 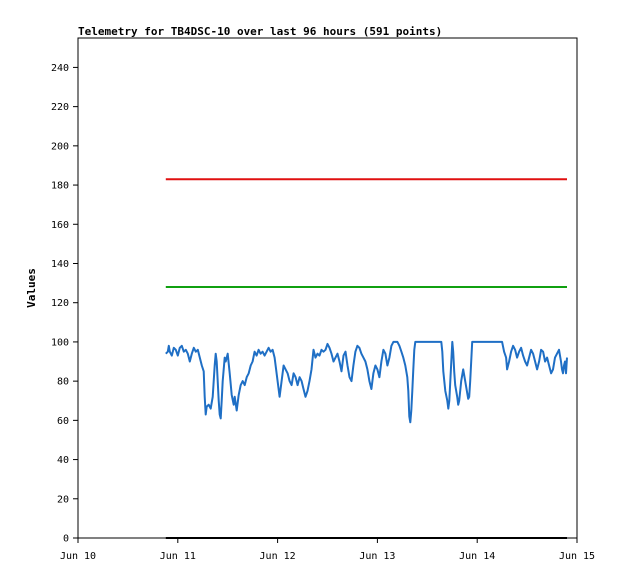 I want to click on y-axis: 0 20 40 60 80 100 120 140 160 180 200 220 240, so click(x=64, y=304).